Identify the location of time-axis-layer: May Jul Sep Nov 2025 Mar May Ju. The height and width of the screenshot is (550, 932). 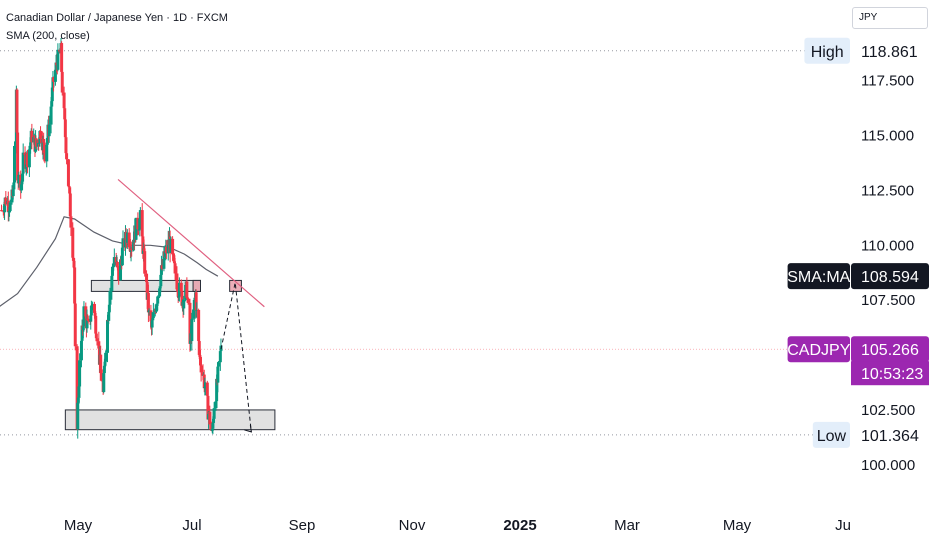
(457, 525).